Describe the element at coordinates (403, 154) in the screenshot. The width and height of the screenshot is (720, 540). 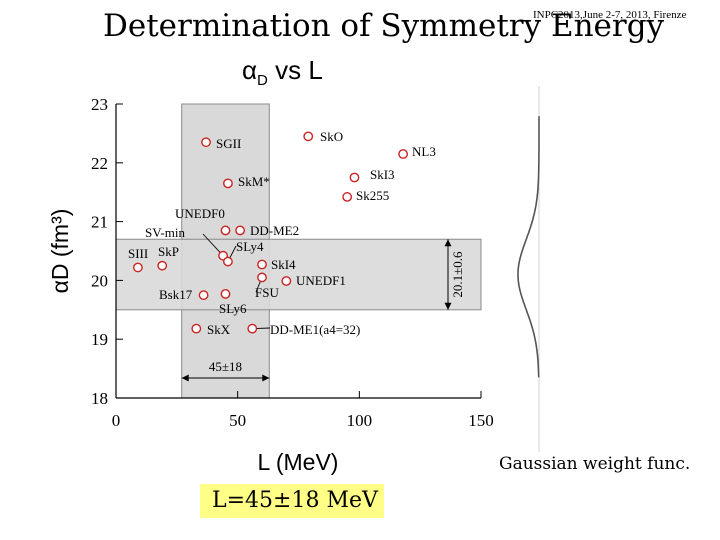
I see `point-nl3` at that location.